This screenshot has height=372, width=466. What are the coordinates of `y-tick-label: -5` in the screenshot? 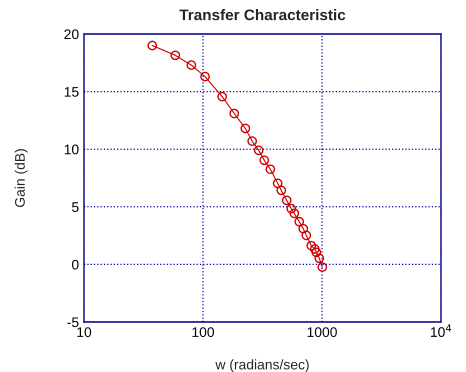 It's located at (73, 322).